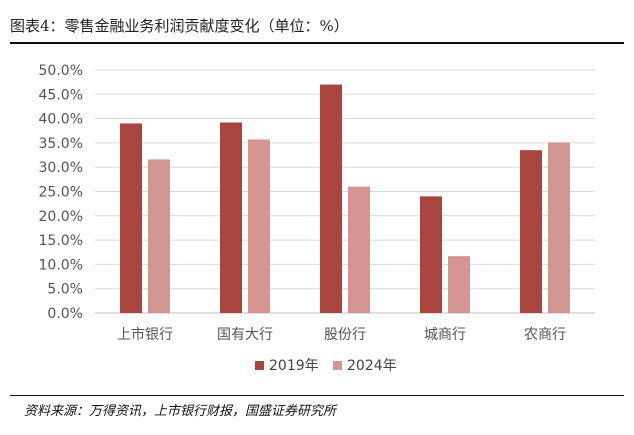 The height and width of the screenshot is (435, 634). Describe the element at coordinates (61, 241) in the screenshot. I see `y-tick-label: 15.0%` at that location.